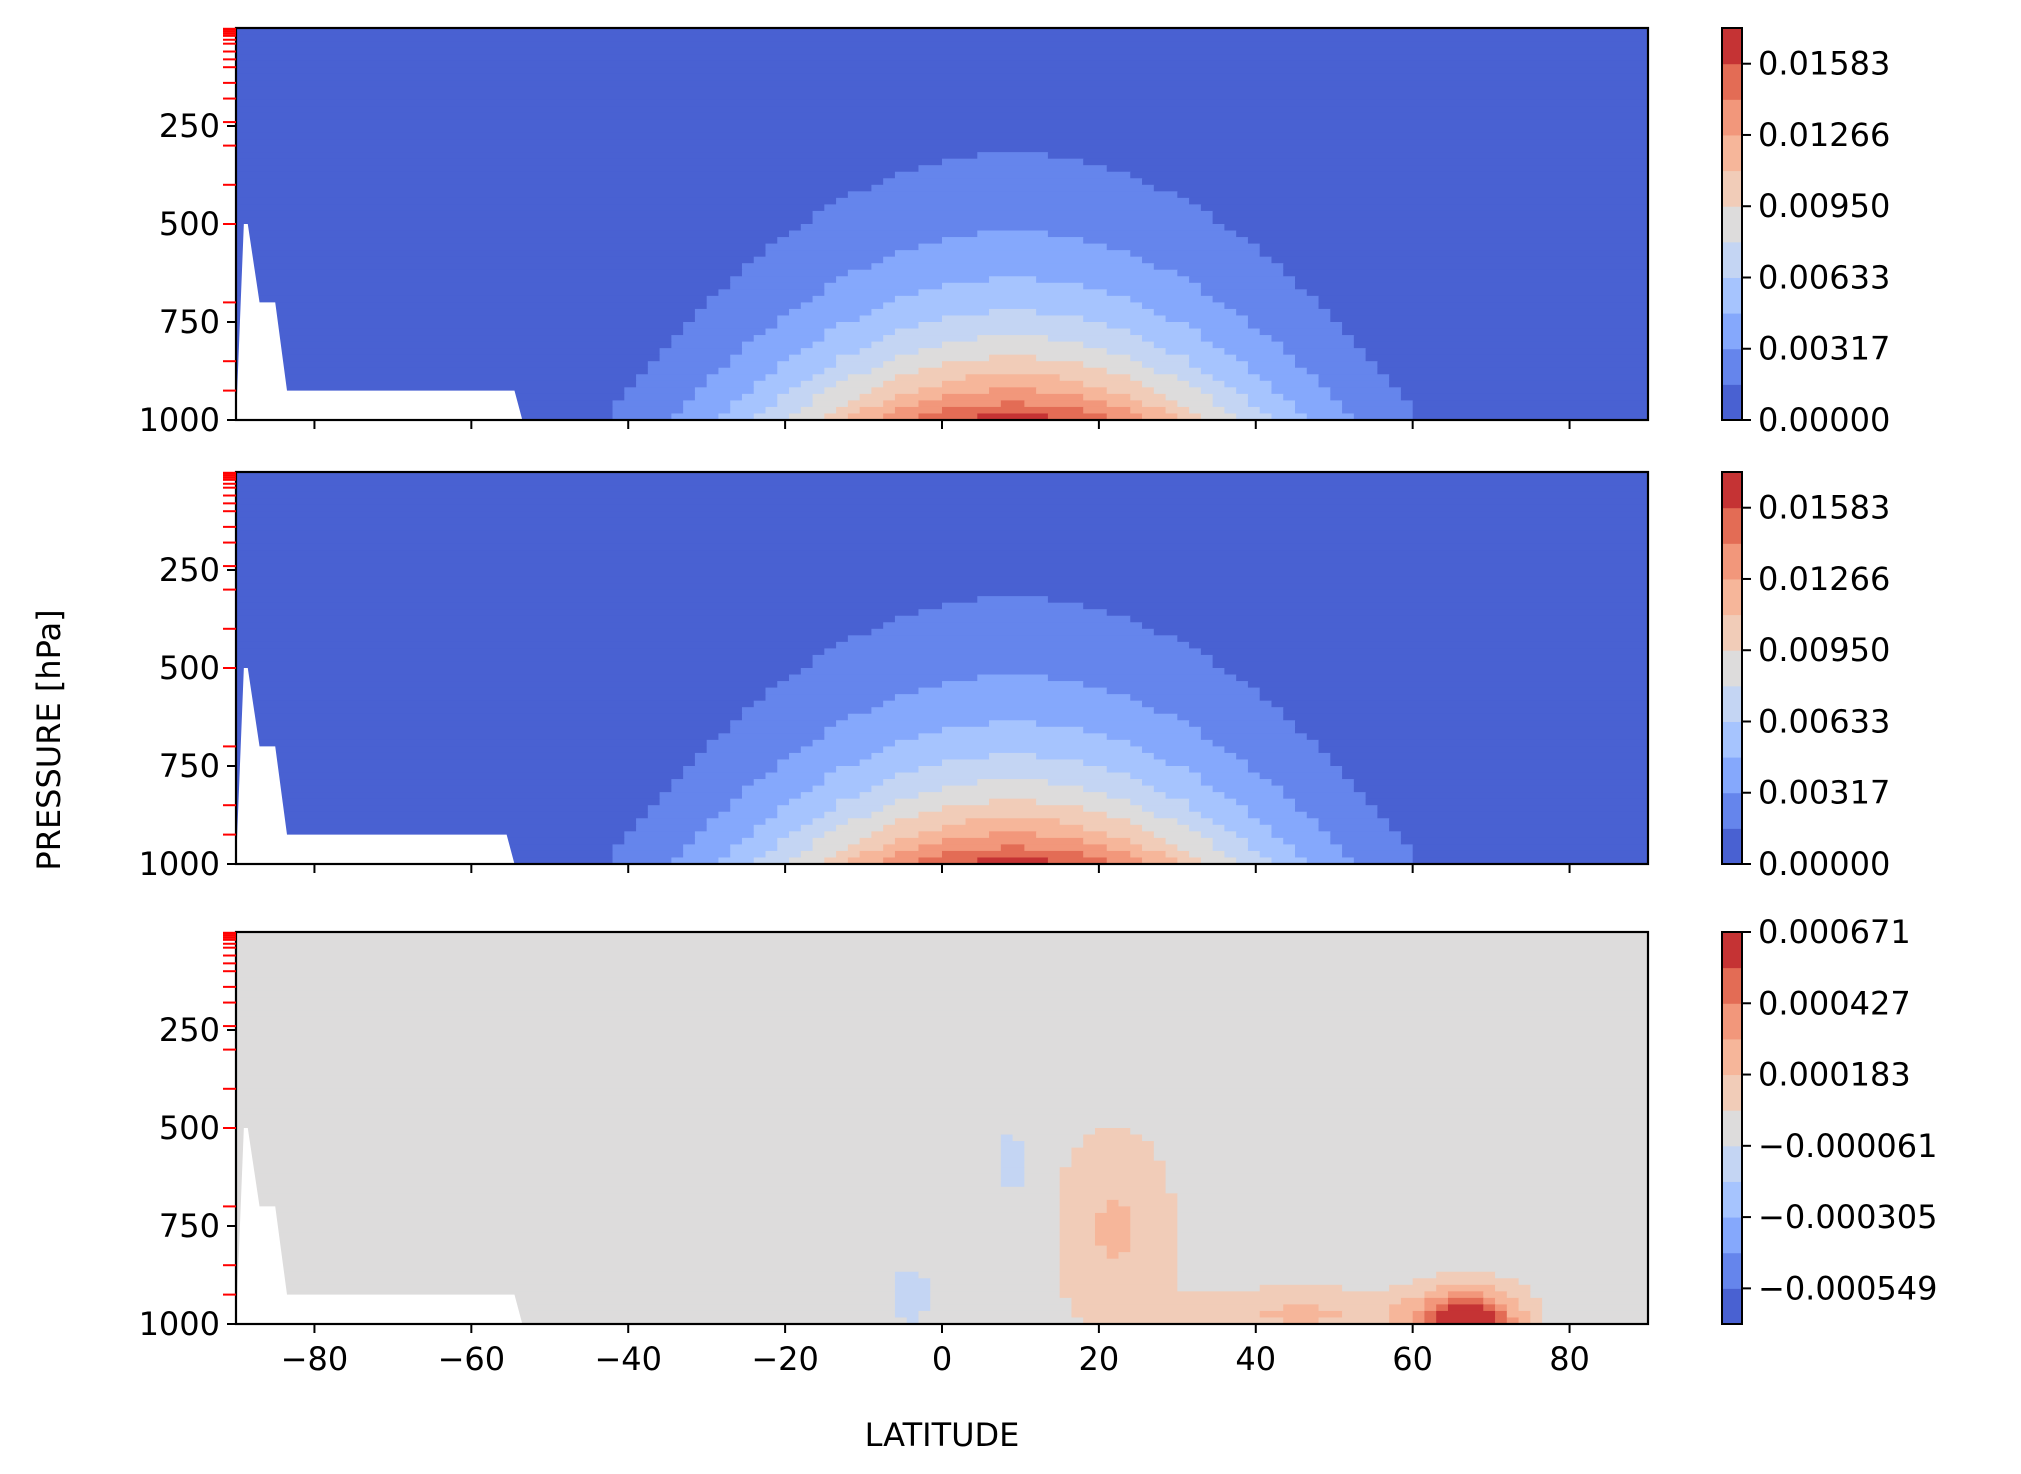 Image resolution: width=2021 pixels, height=1474 pixels. I want to click on y-tick-label: 1000, so click(179, 420).